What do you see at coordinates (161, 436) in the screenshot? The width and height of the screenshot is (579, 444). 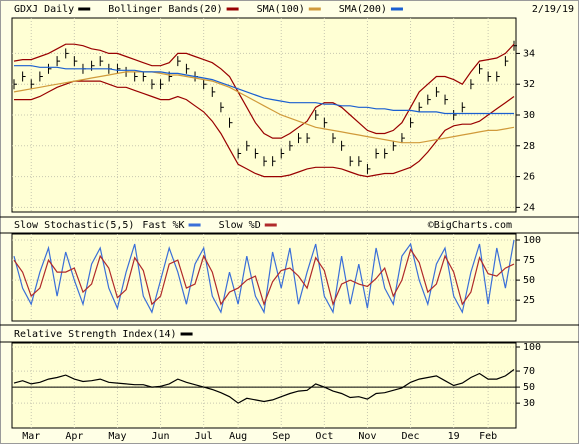 I see `x-tick-label: Jun` at bounding box center [161, 436].